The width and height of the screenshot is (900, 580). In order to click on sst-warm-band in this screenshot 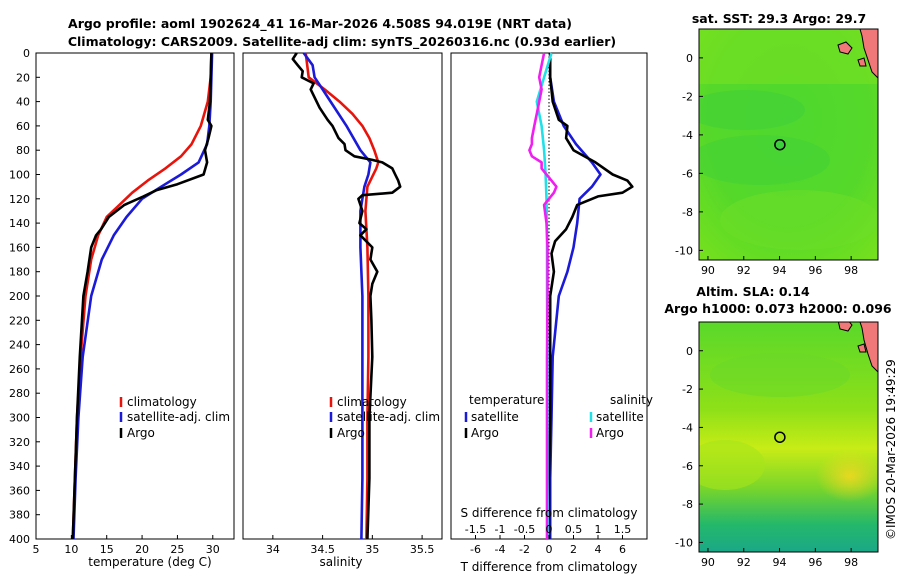, I will do `click(788, 56)`.